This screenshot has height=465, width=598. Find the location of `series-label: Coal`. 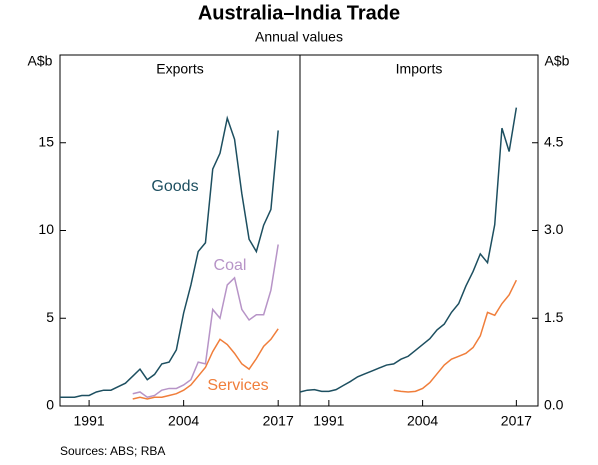

series-label: Coal is located at coordinates (230, 265).